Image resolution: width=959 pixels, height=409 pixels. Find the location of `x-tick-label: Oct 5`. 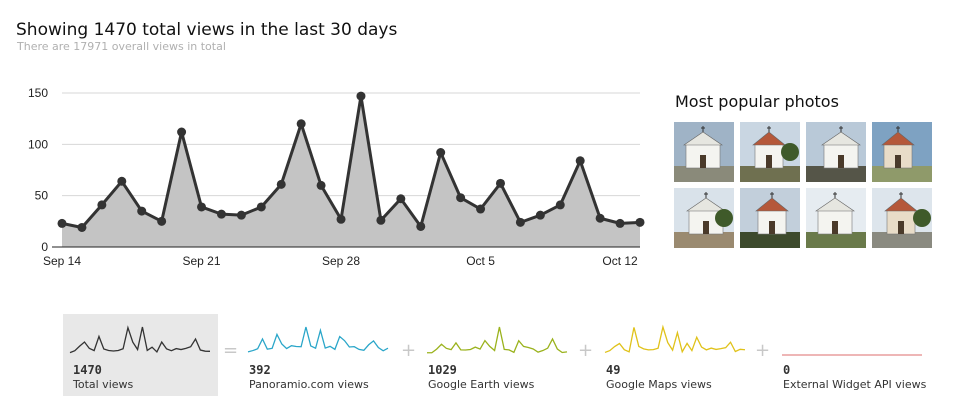

x-tick-label: Oct 5 is located at coordinates (480, 261).